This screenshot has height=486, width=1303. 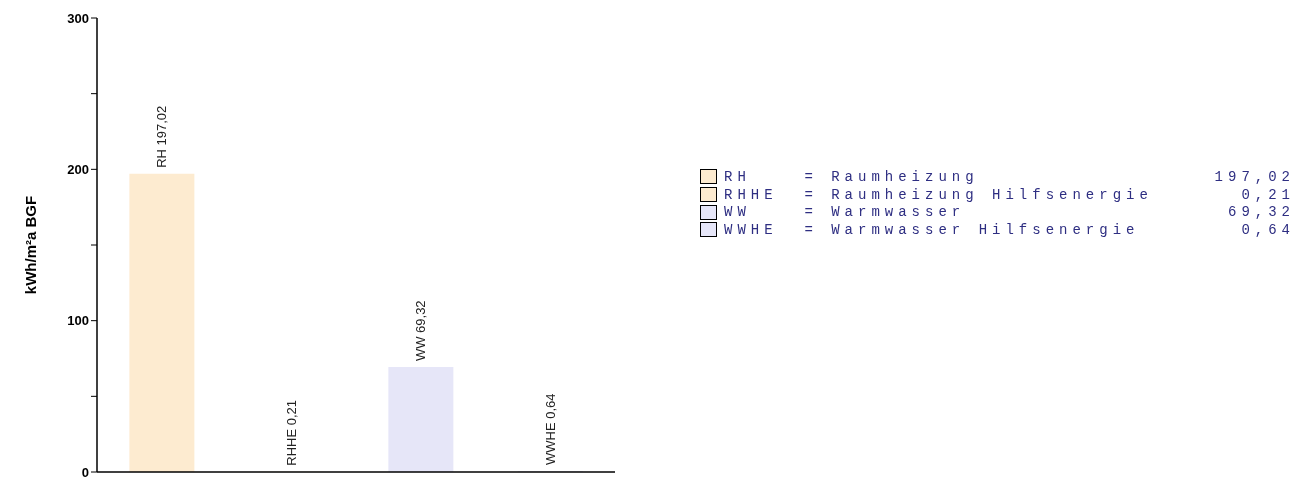 I want to click on y-tick-label: 100, so click(x=78, y=321).